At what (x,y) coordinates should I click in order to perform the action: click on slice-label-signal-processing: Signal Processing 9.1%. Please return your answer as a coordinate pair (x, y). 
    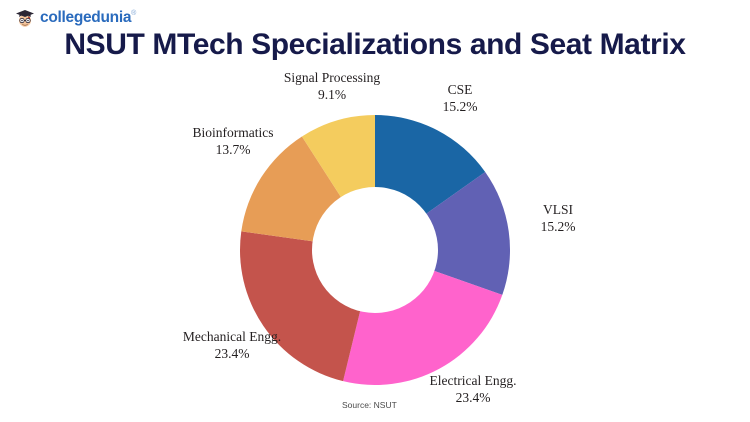
    Looking at the image, I should click on (332, 87).